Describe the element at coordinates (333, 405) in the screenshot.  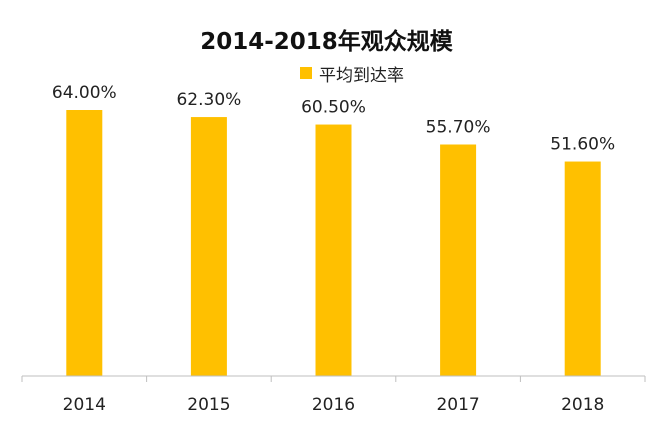
I see `x-tick-label-2016: 2016` at that location.